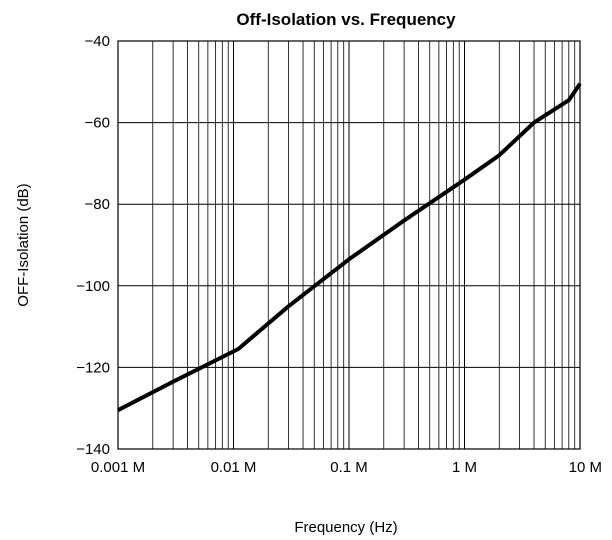  What do you see at coordinates (97, 41) in the screenshot?
I see `y-tick-label: −40` at bounding box center [97, 41].